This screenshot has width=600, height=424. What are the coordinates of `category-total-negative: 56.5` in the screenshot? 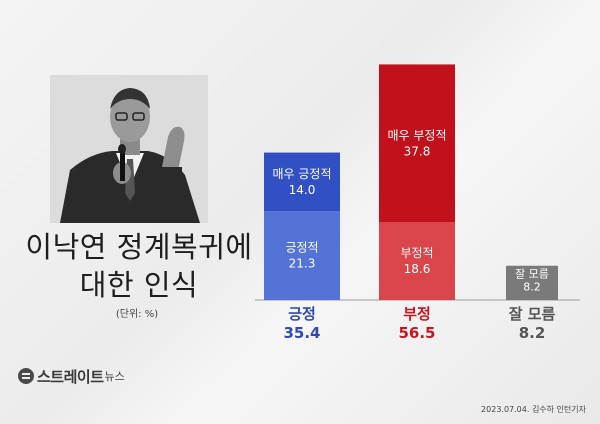 It's located at (416, 333).